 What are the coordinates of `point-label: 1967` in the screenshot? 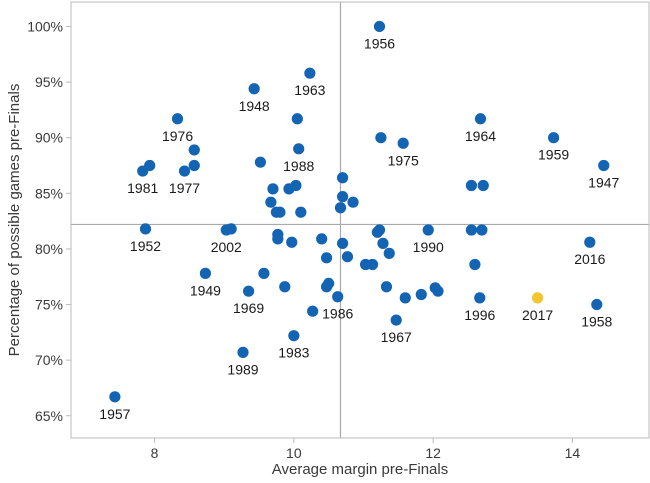 It's located at (396, 337).